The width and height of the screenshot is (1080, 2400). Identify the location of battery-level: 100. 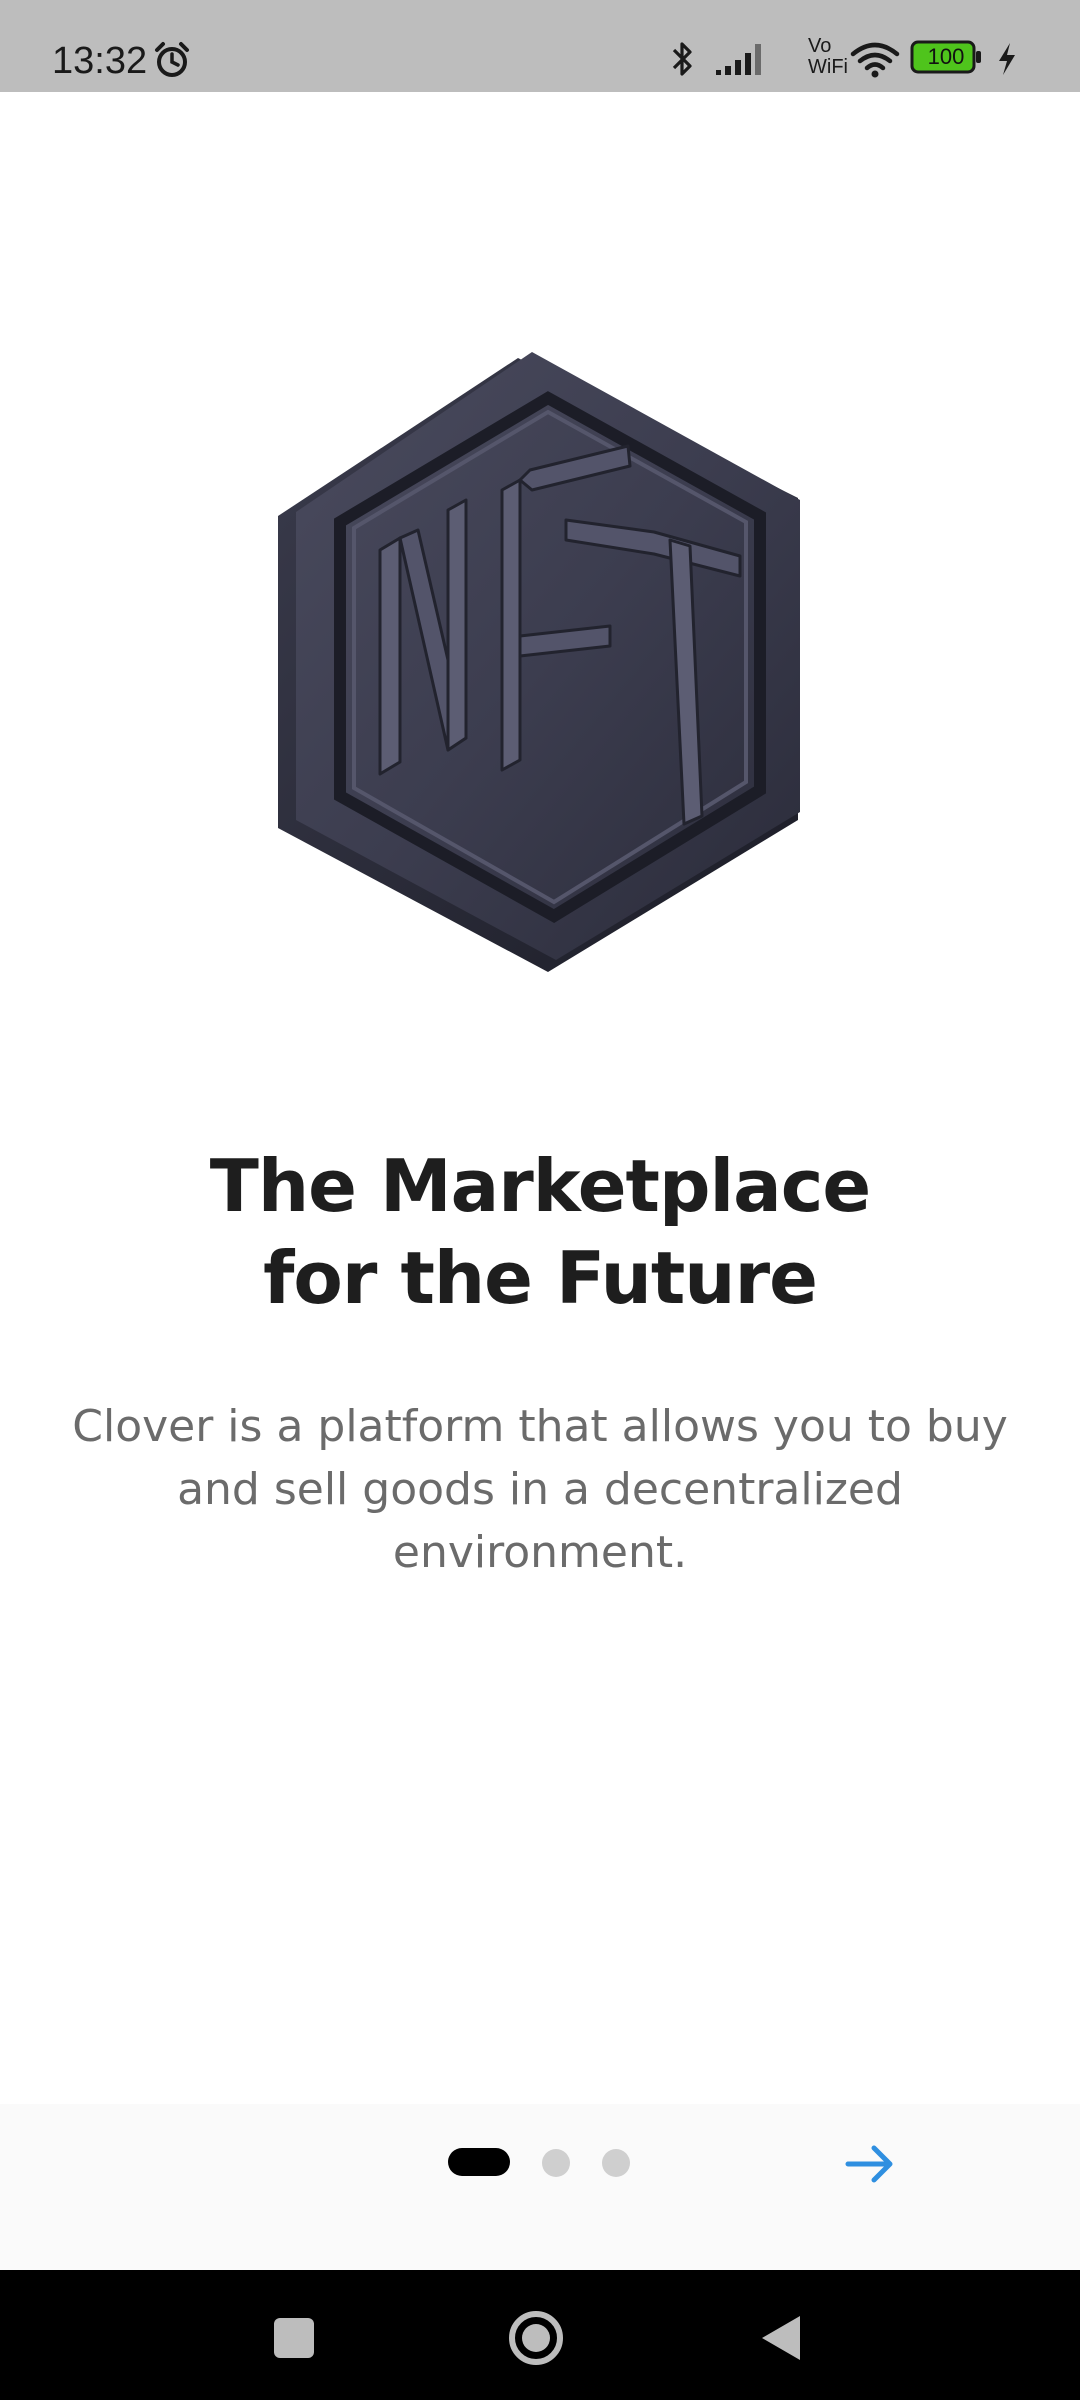
(946, 56).